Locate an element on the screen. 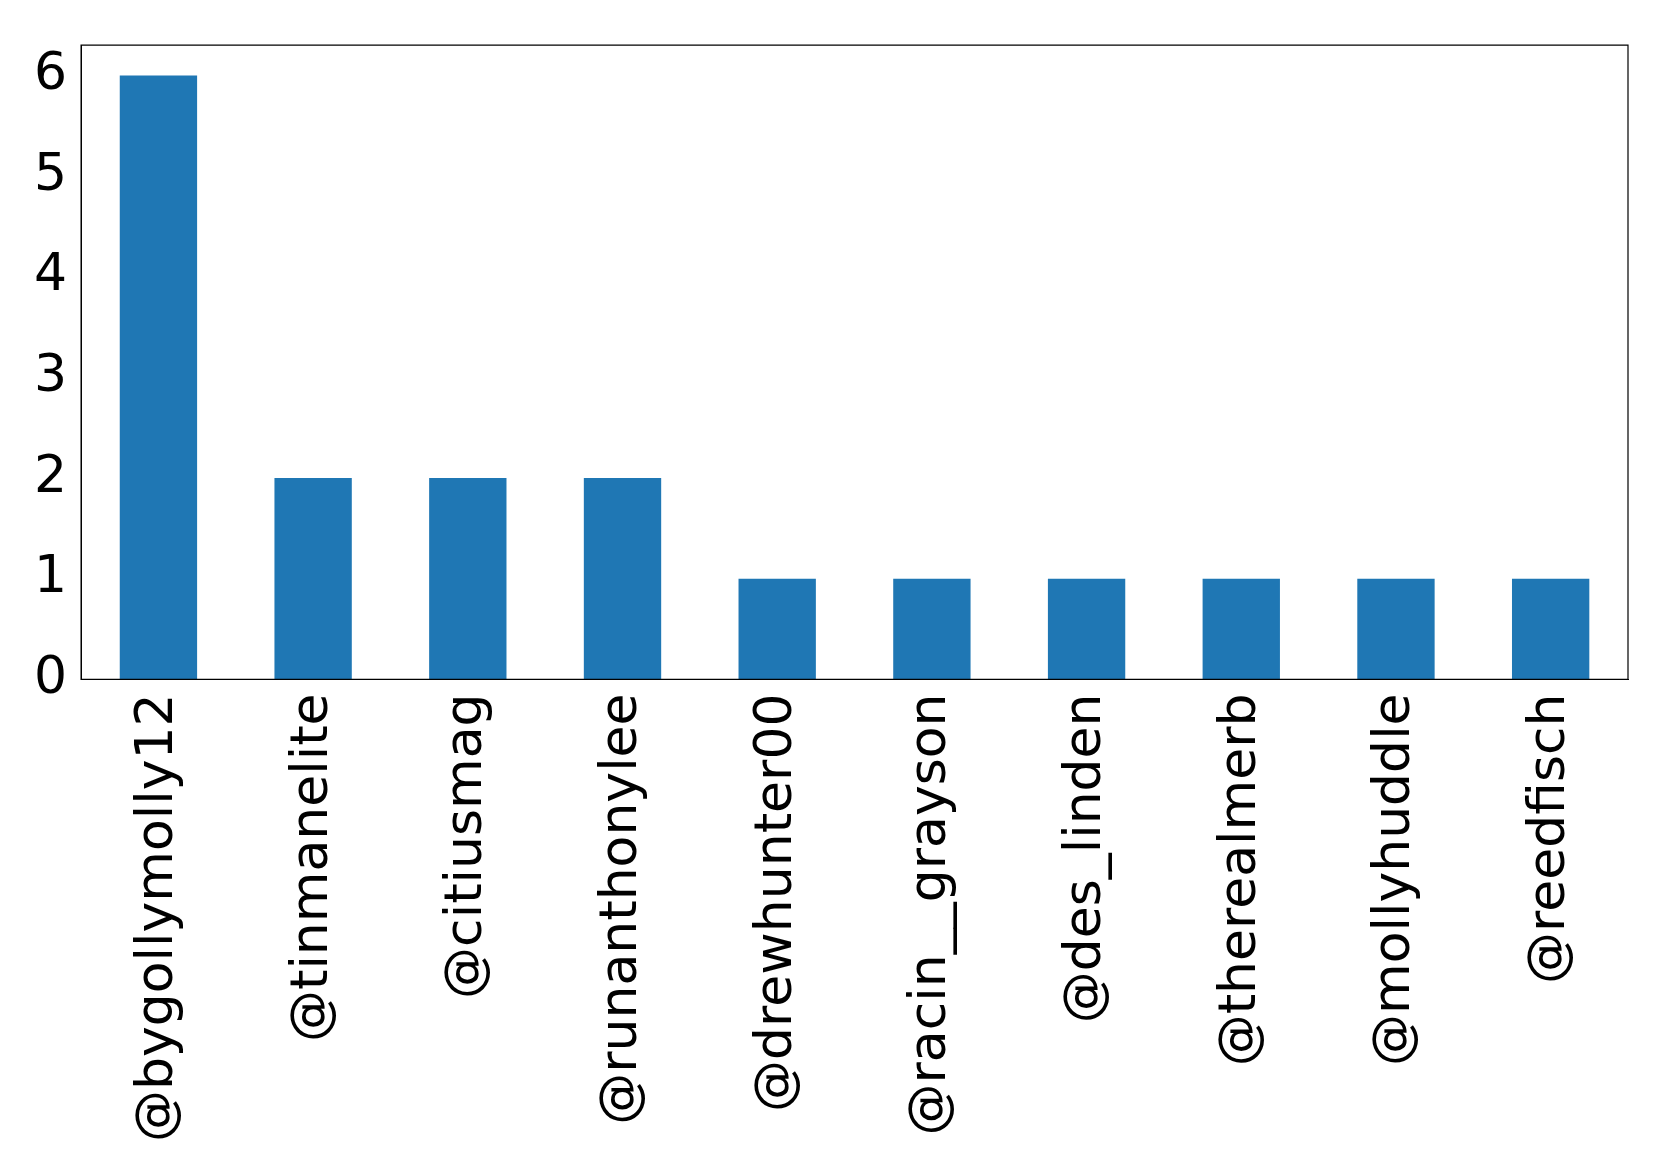  x-tick-label: @bygollymolly12 is located at coordinates (153, 917).